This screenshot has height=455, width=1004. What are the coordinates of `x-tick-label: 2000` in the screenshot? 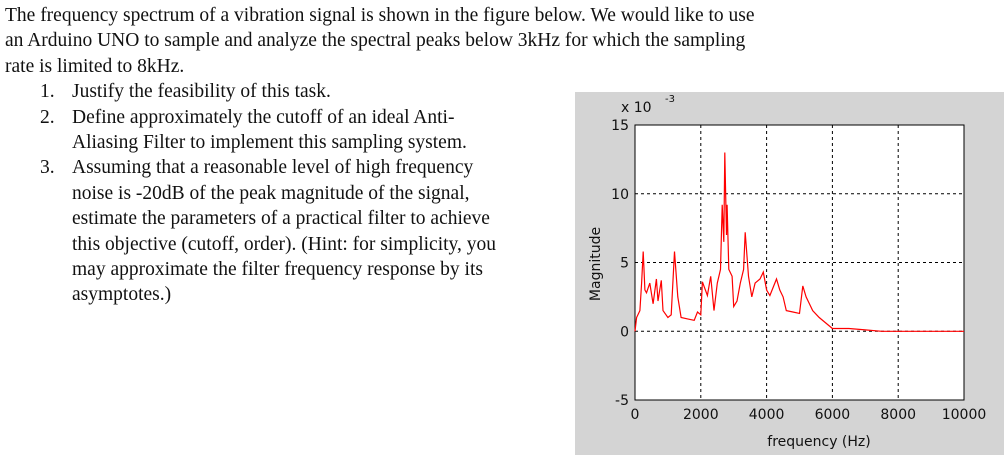 It's located at (701, 415).